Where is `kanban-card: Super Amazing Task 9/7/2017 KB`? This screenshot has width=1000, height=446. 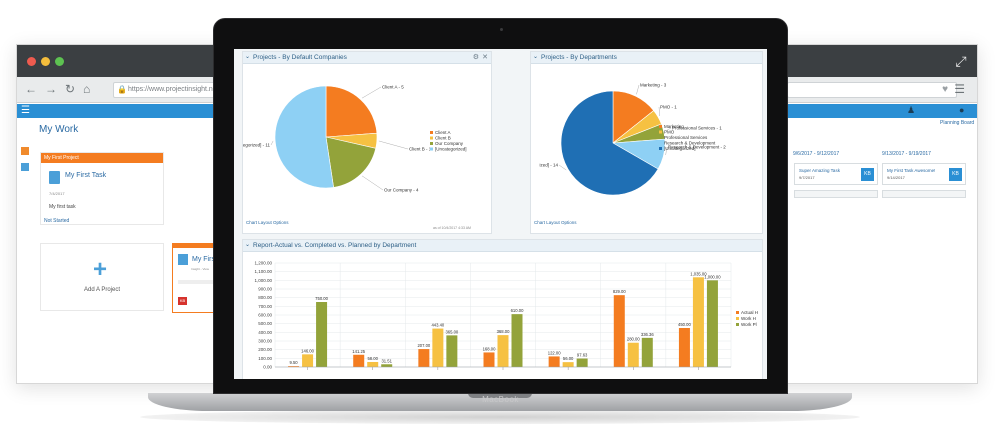 kanban-card: Super Amazing Task 9/7/2017 KB is located at coordinates (836, 174).